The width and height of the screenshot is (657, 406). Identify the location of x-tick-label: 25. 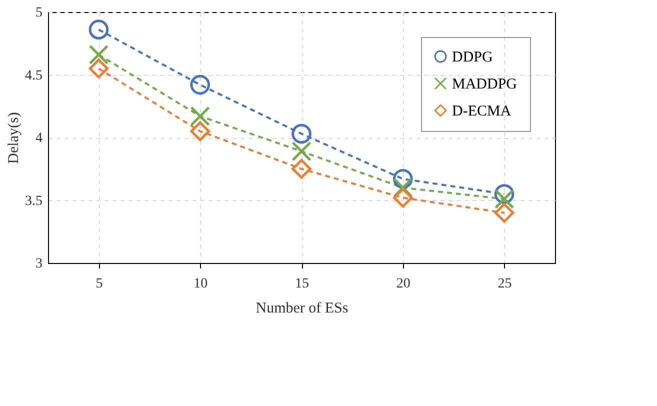
(505, 284).